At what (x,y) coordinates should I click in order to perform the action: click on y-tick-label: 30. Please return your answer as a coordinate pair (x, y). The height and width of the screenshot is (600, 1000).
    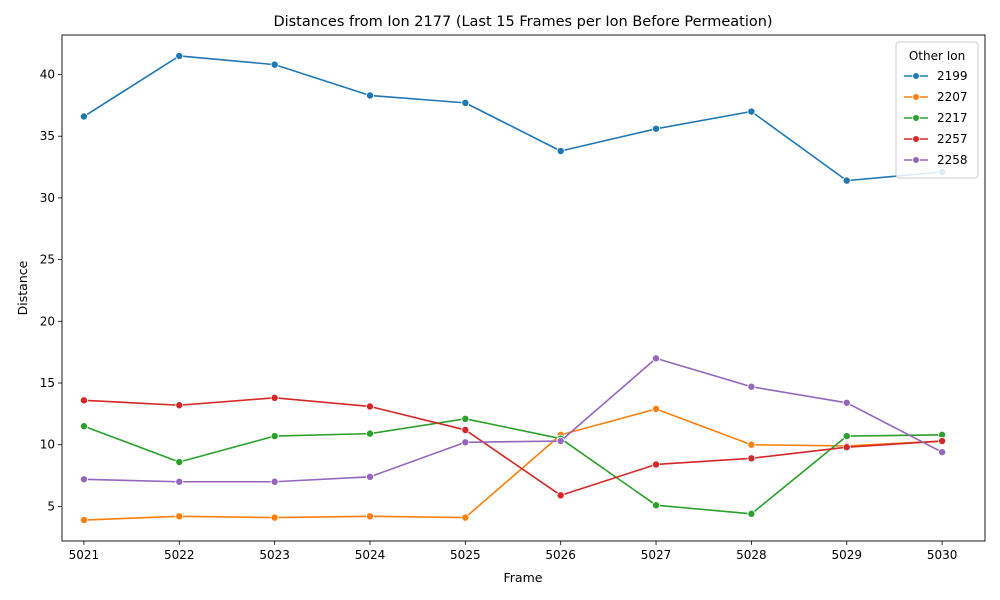
    Looking at the image, I should click on (47, 198).